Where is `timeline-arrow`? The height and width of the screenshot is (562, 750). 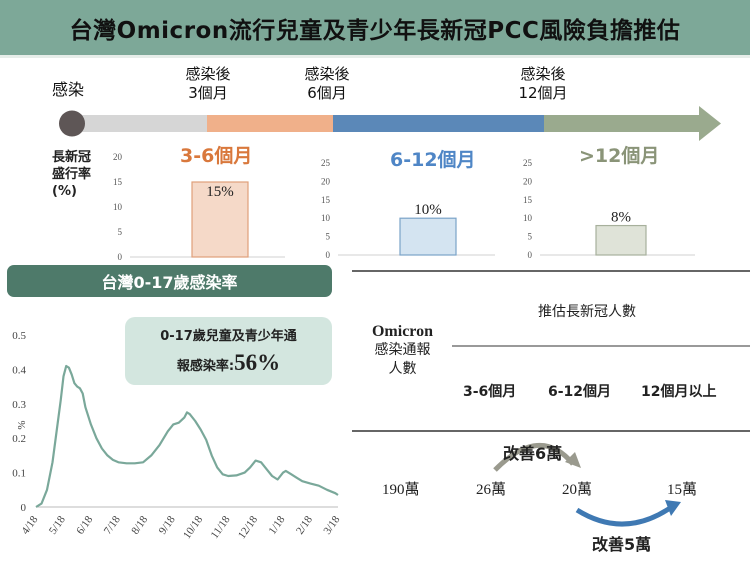
timeline-arrow is located at coordinates (390, 123).